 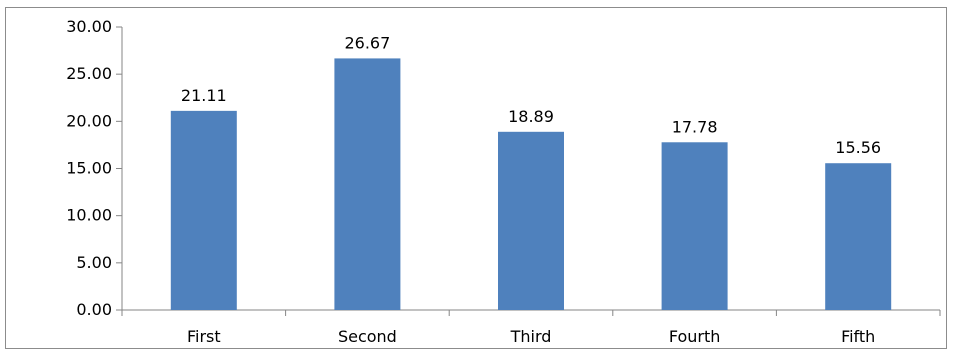 I want to click on y-axis: 0.00 5.00 10.00 15.00 20.00 25.00 30.00, so click(x=94, y=168).